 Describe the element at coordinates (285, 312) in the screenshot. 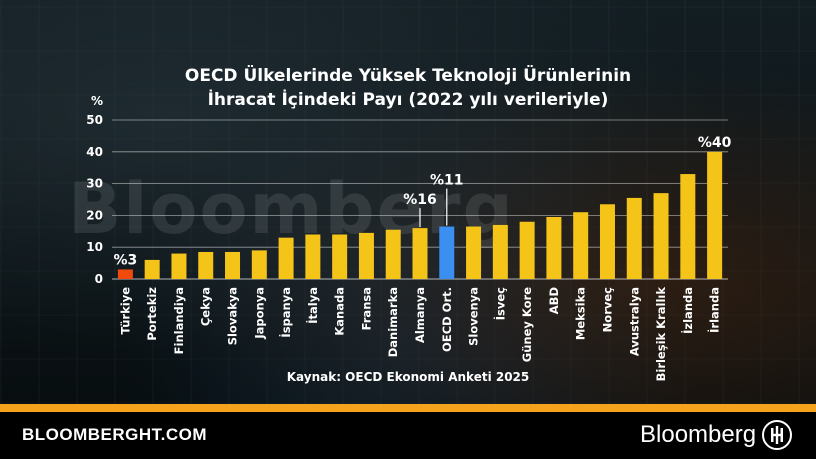

I see `x-tick-label: İspanya` at that location.